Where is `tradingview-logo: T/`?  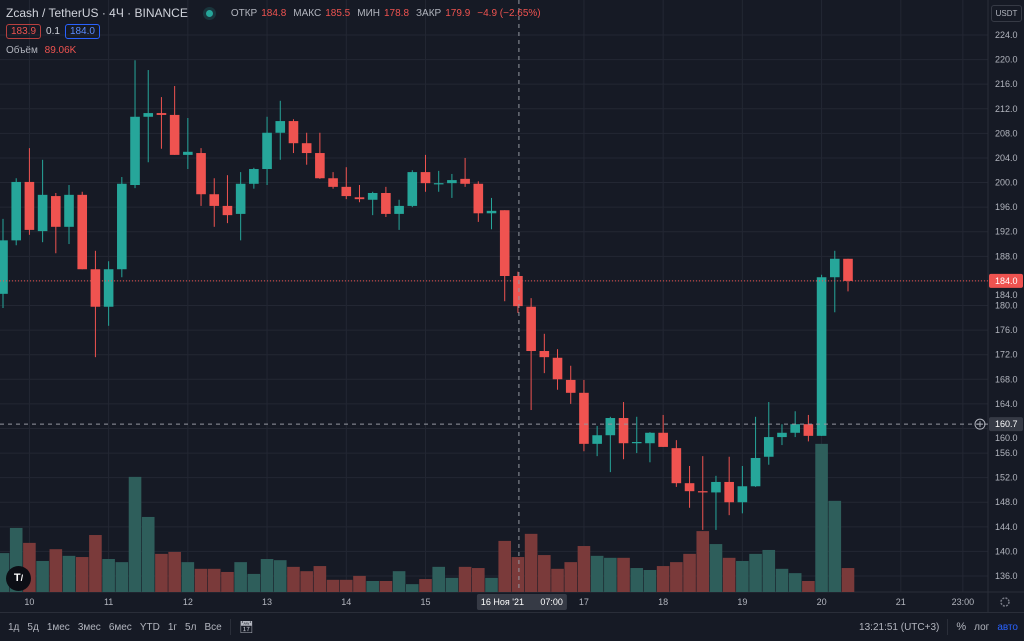 tradingview-logo: T/ is located at coordinates (18, 578).